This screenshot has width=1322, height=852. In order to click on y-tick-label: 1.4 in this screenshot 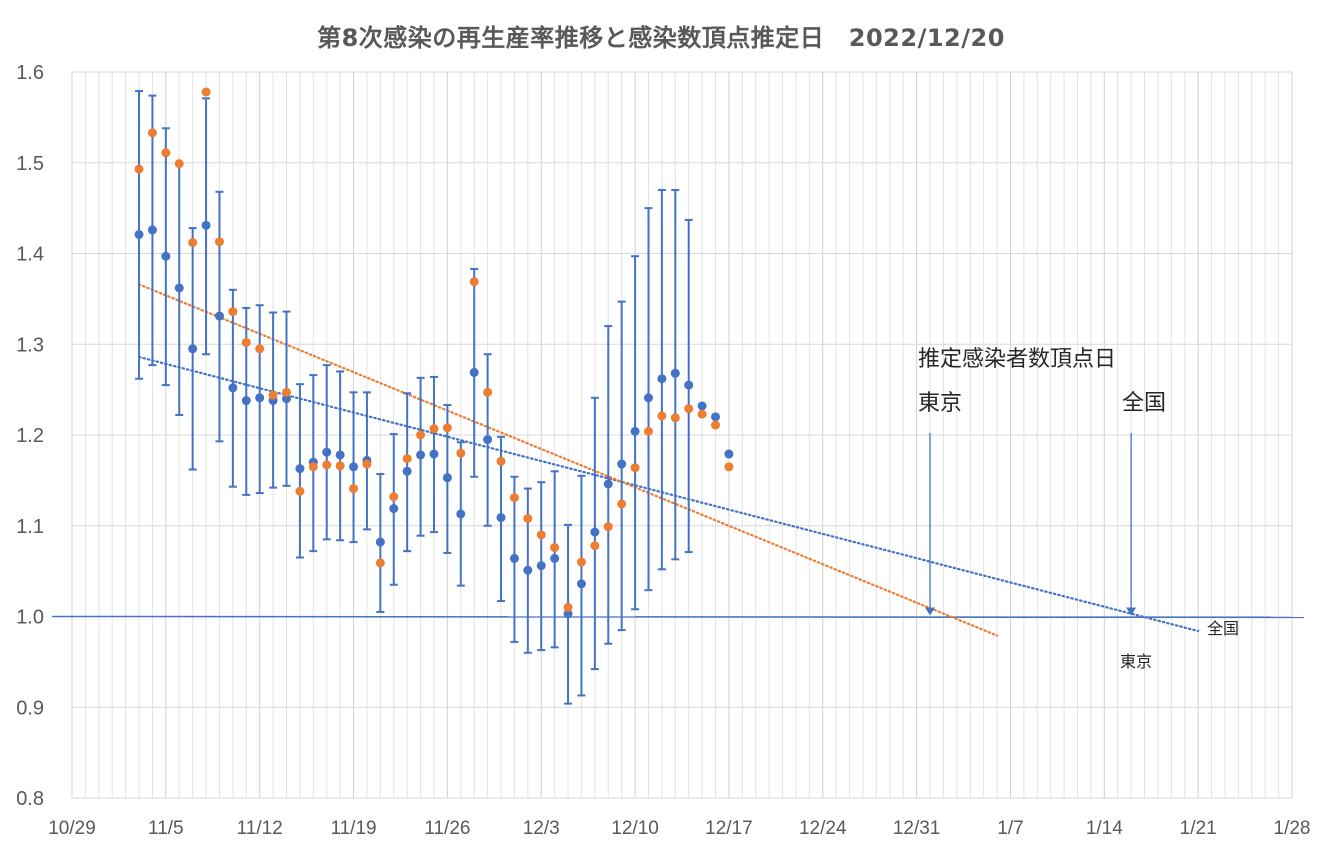, I will do `click(30, 255)`.